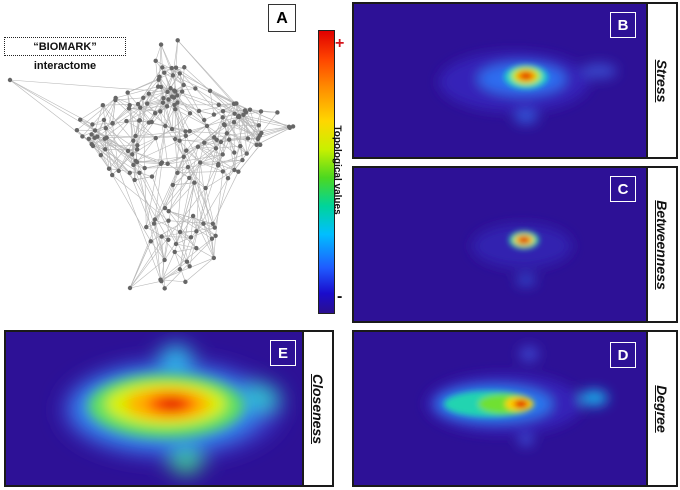  Describe the element at coordinates (337, 170) in the screenshot. I see `colorbar-label: Topological values` at that location.